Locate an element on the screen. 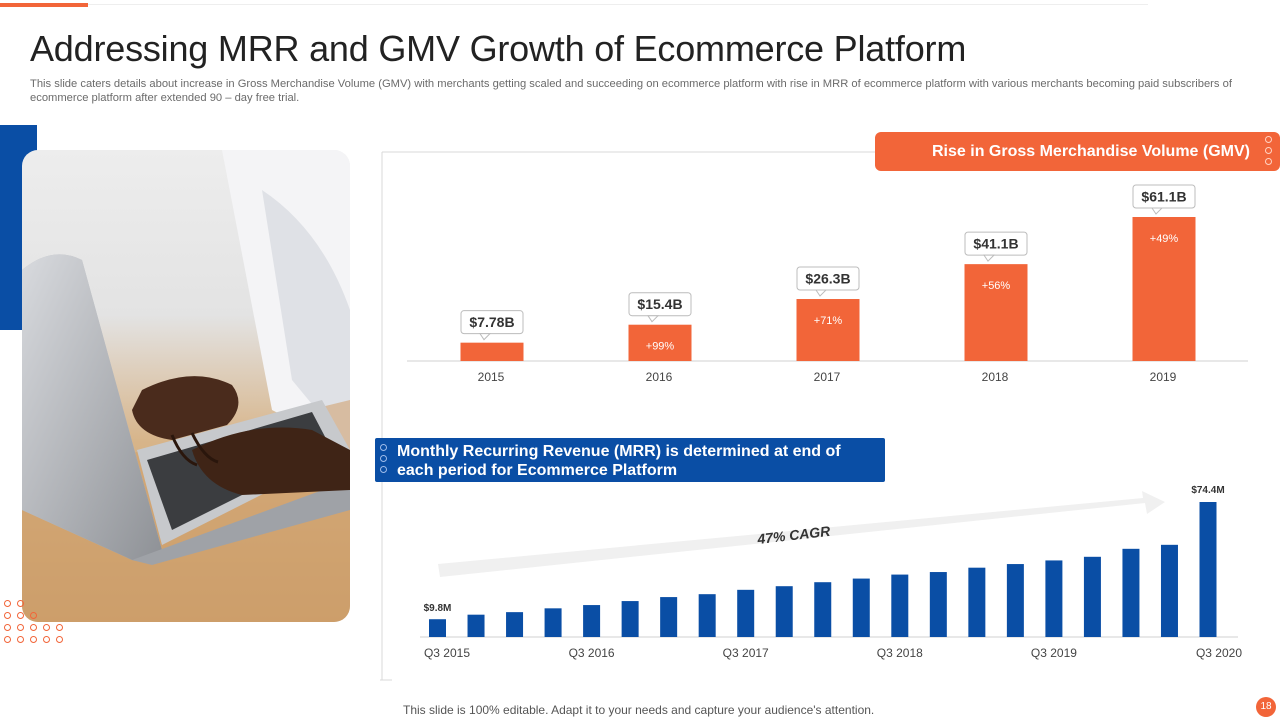 Image resolution: width=1280 pixels, height=720 pixels. mrr-bar-Q4-2019 is located at coordinates (1092, 596).